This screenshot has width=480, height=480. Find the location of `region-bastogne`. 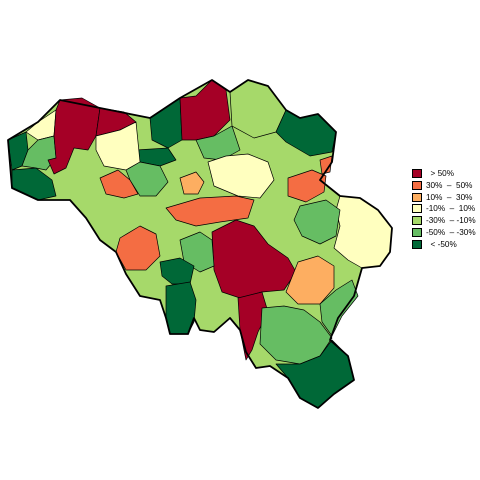

region-bastogne is located at coordinates (339, 308).